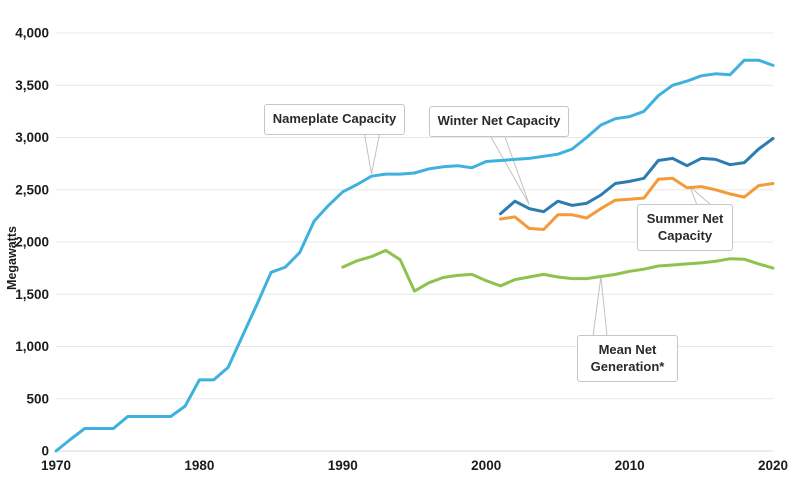 Image resolution: width=800 pixels, height=487 pixels. Describe the element at coordinates (32, 242) in the screenshot. I see `y-tick-label: 2,000` at that location.